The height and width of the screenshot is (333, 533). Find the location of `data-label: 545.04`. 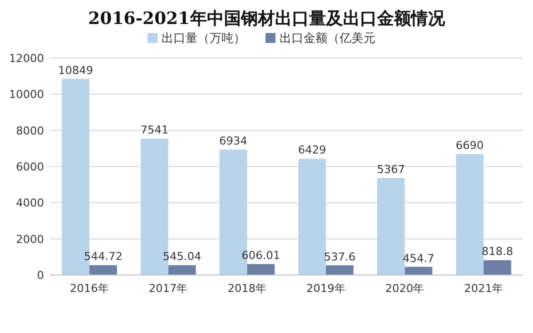

data-label: 545.04 is located at coordinates (182, 257).